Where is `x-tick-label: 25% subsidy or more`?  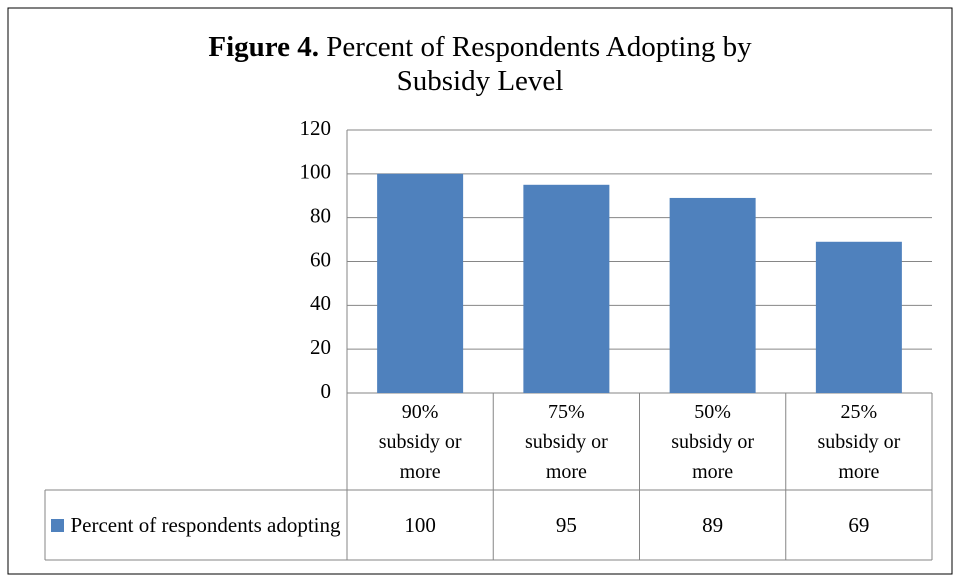
x-tick-label: 25% subsidy or more is located at coordinates (859, 441).